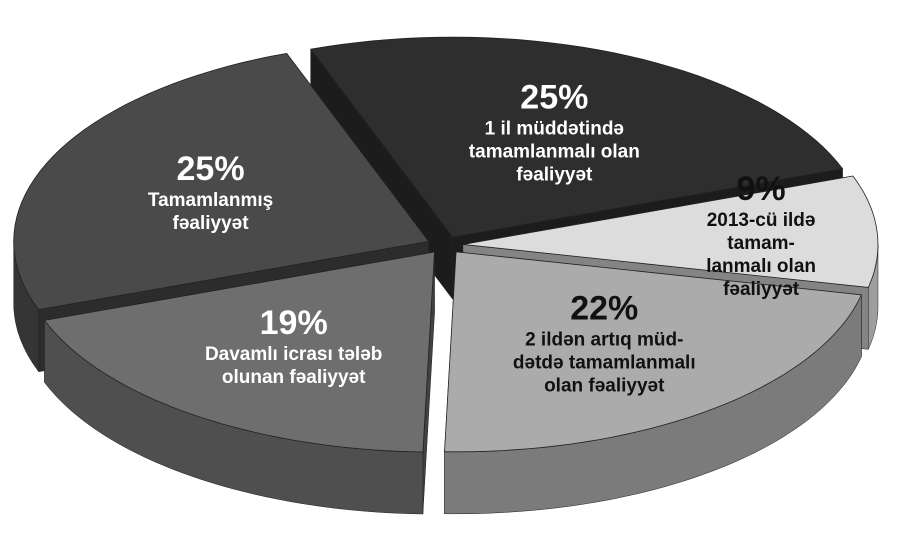  What do you see at coordinates (604, 308) in the screenshot?
I see `value-label: 22%` at bounding box center [604, 308].